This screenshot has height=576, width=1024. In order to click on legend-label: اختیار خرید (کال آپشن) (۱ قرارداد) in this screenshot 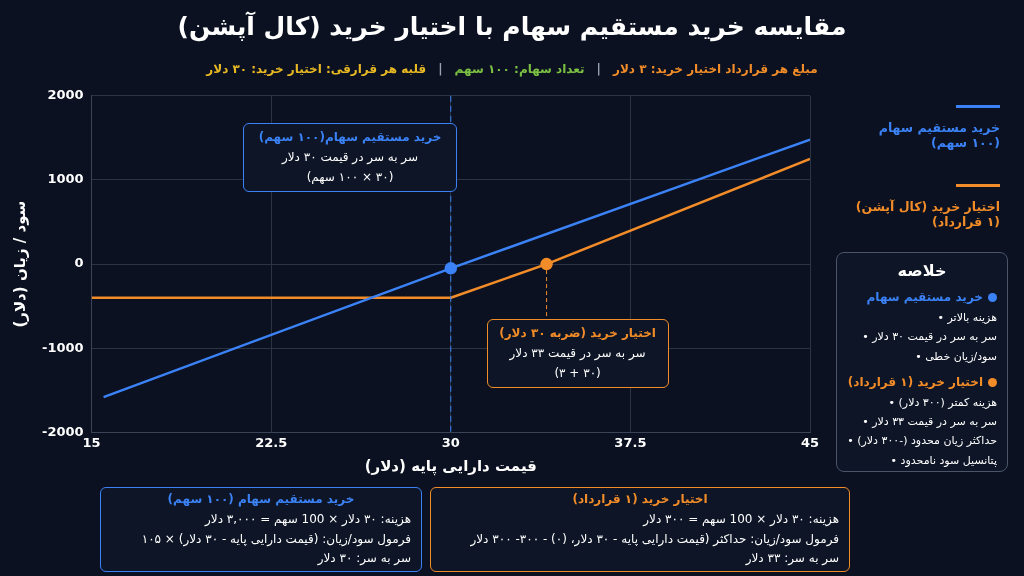, I will do `click(927, 214)`.